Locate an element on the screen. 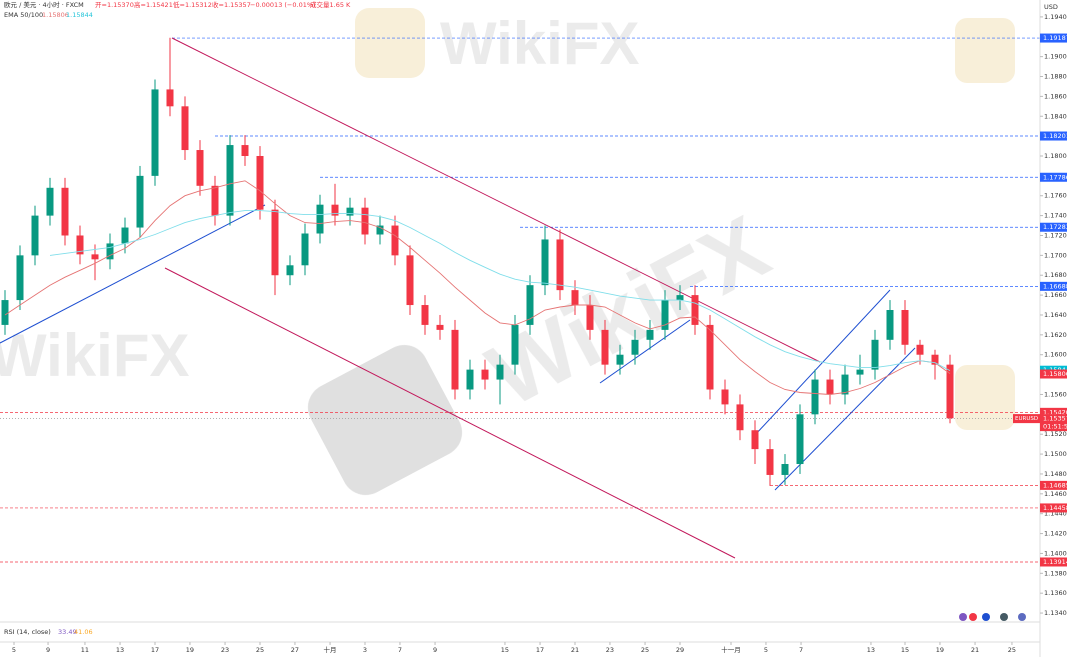 The image size is (1067, 661). symbol-tag is located at coordinates (1026, 419).